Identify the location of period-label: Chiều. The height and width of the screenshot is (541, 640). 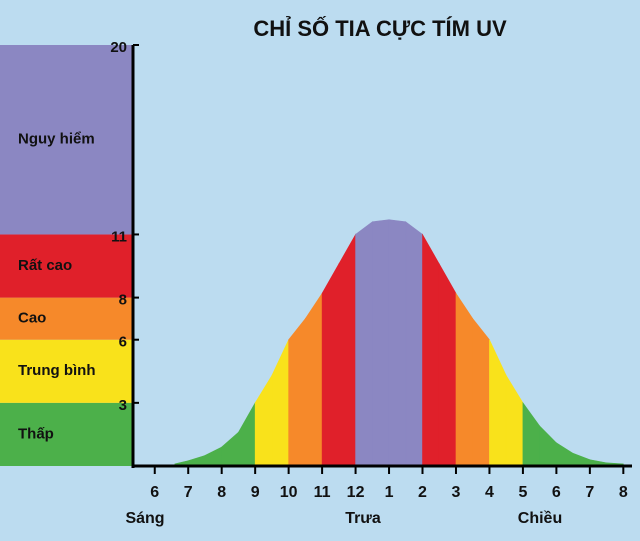
(540, 518).